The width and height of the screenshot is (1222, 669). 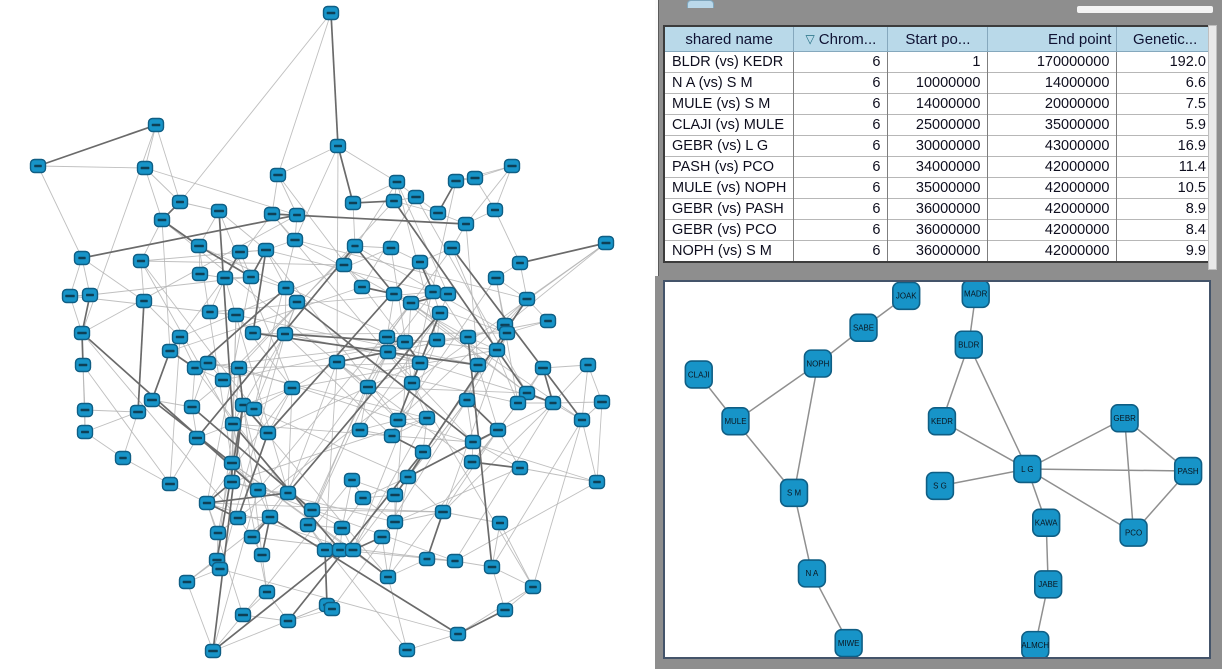 I want to click on filter-icon: ▽, so click(x=810, y=38).